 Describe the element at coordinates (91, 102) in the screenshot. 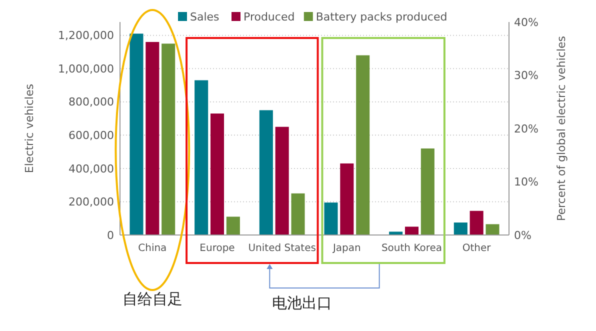

I see `y-tick-label: 800,000` at that location.